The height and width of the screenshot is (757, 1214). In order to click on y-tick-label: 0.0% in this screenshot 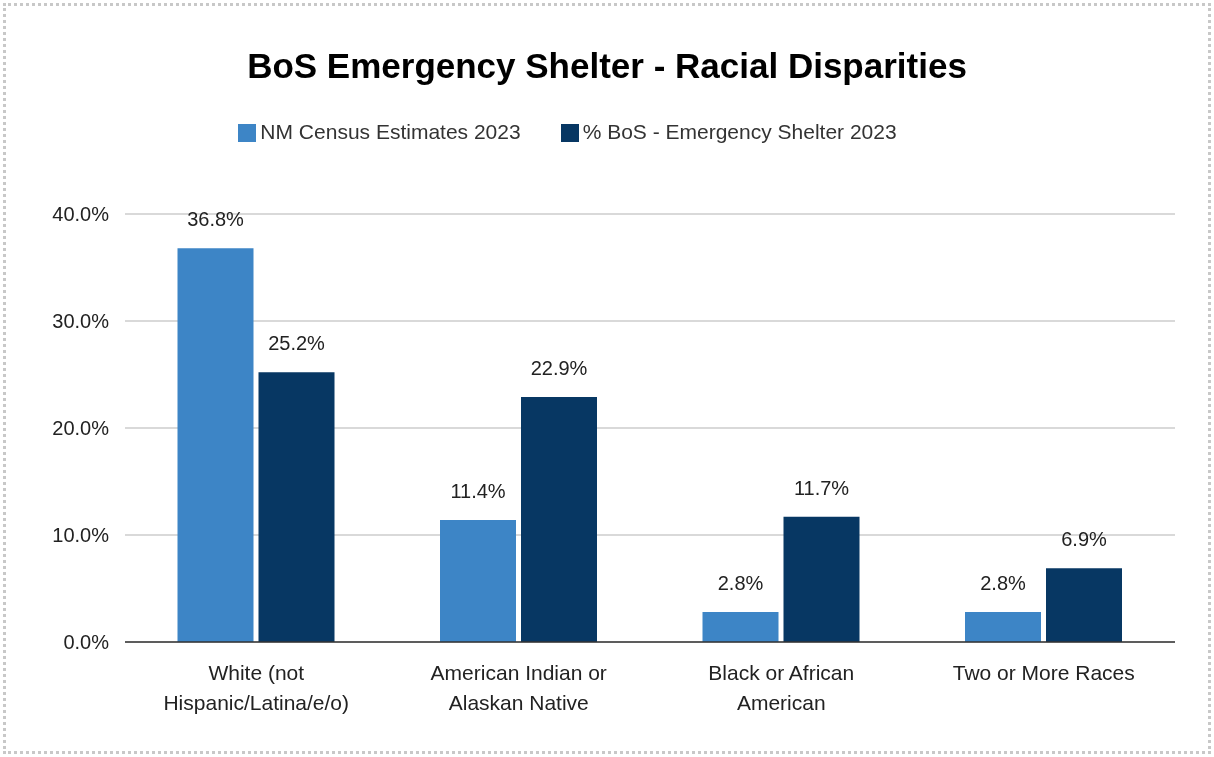, I will do `click(86, 642)`.